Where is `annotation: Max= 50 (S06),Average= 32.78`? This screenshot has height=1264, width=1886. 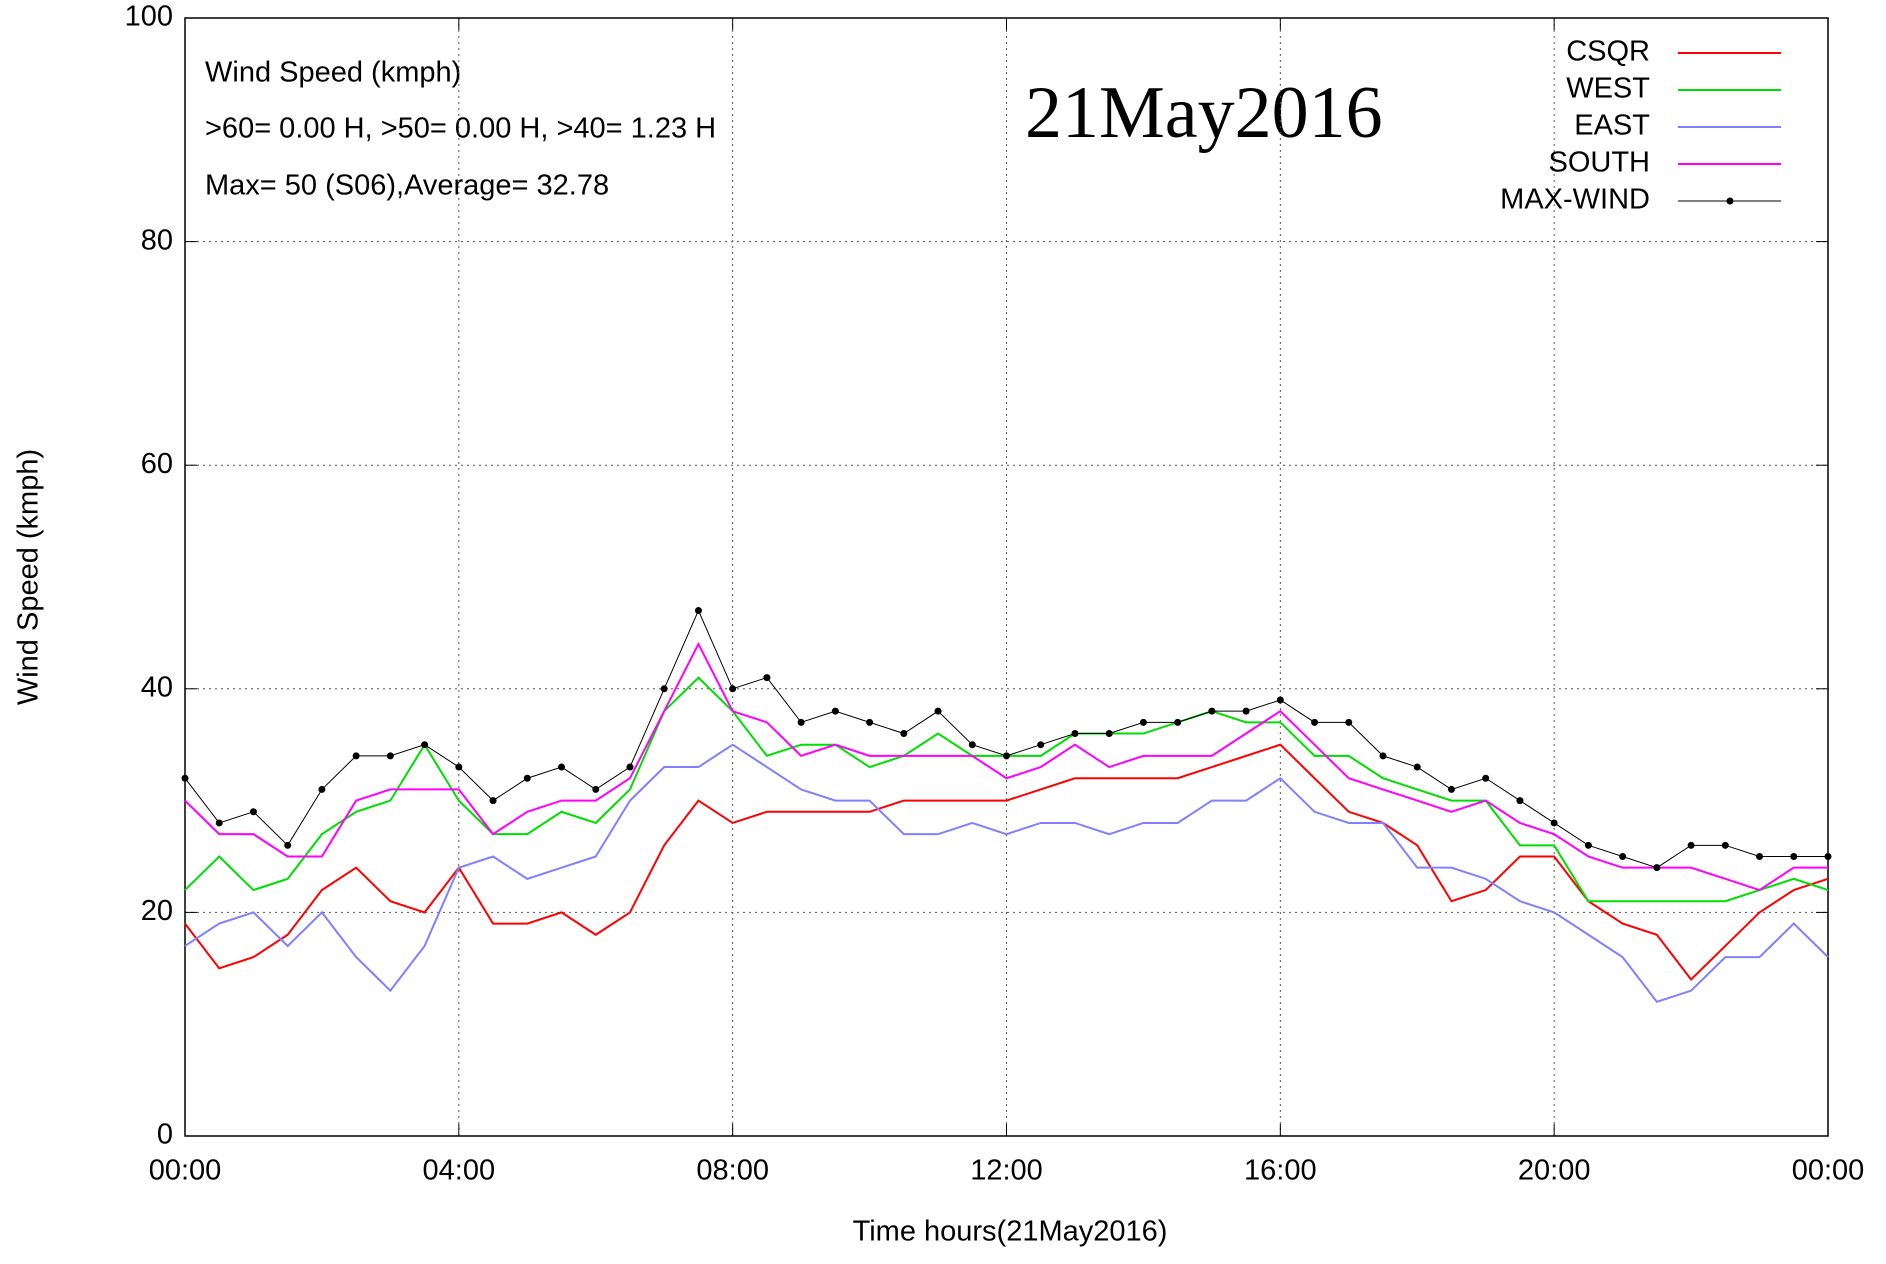
annotation: Max= 50 (S06),Average= 32.78 is located at coordinates (407, 186).